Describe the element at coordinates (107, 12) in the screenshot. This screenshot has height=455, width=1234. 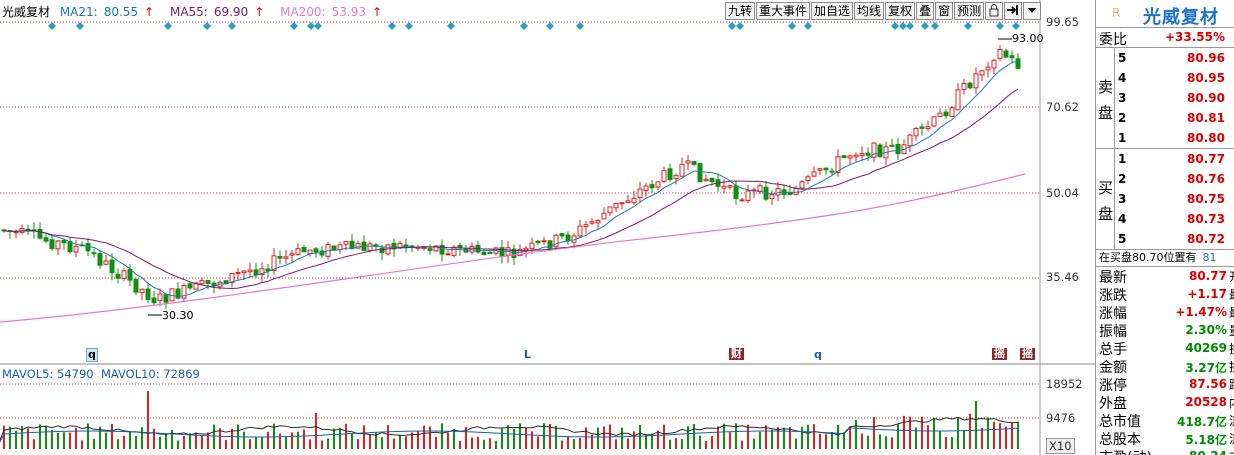
I see `ma21-legend: MA21: 80.55 ↑` at that location.